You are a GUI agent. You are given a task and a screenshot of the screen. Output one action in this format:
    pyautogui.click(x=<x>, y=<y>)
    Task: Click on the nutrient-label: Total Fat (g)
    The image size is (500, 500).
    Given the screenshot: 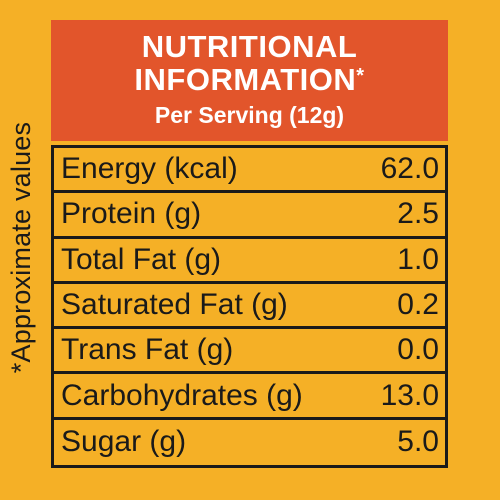 What is the action you would take?
    pyautogui.click(x=141, y=259)
    